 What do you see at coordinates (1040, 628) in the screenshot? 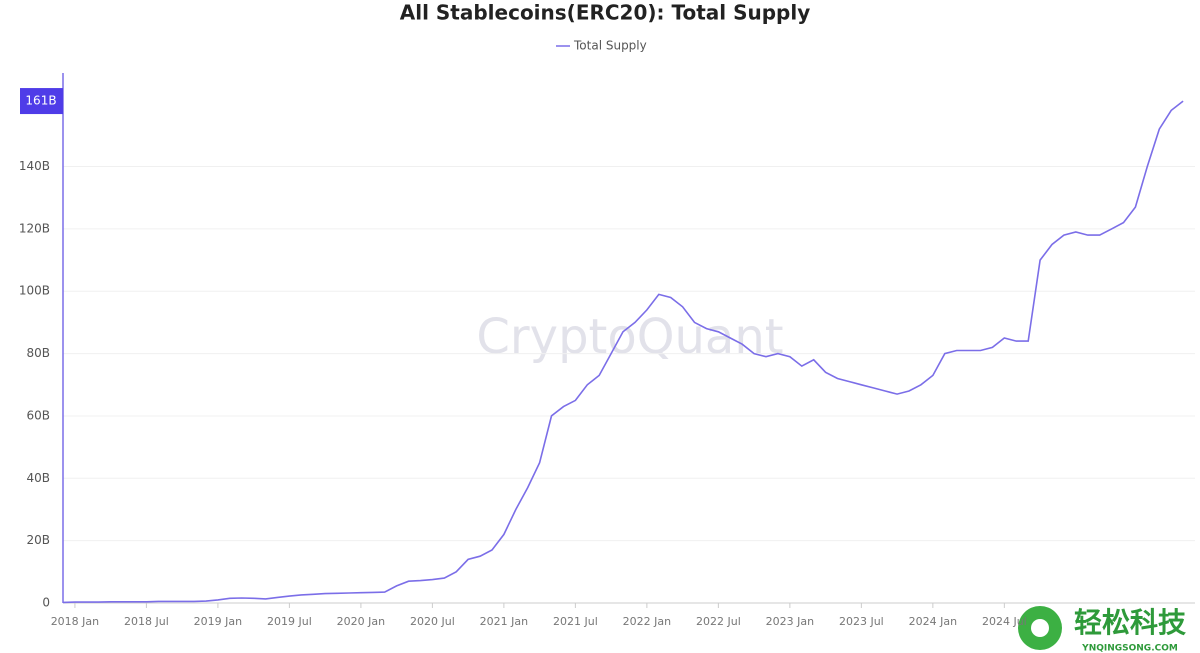
I see `logo-icon` at bounding box center [1040, 628].